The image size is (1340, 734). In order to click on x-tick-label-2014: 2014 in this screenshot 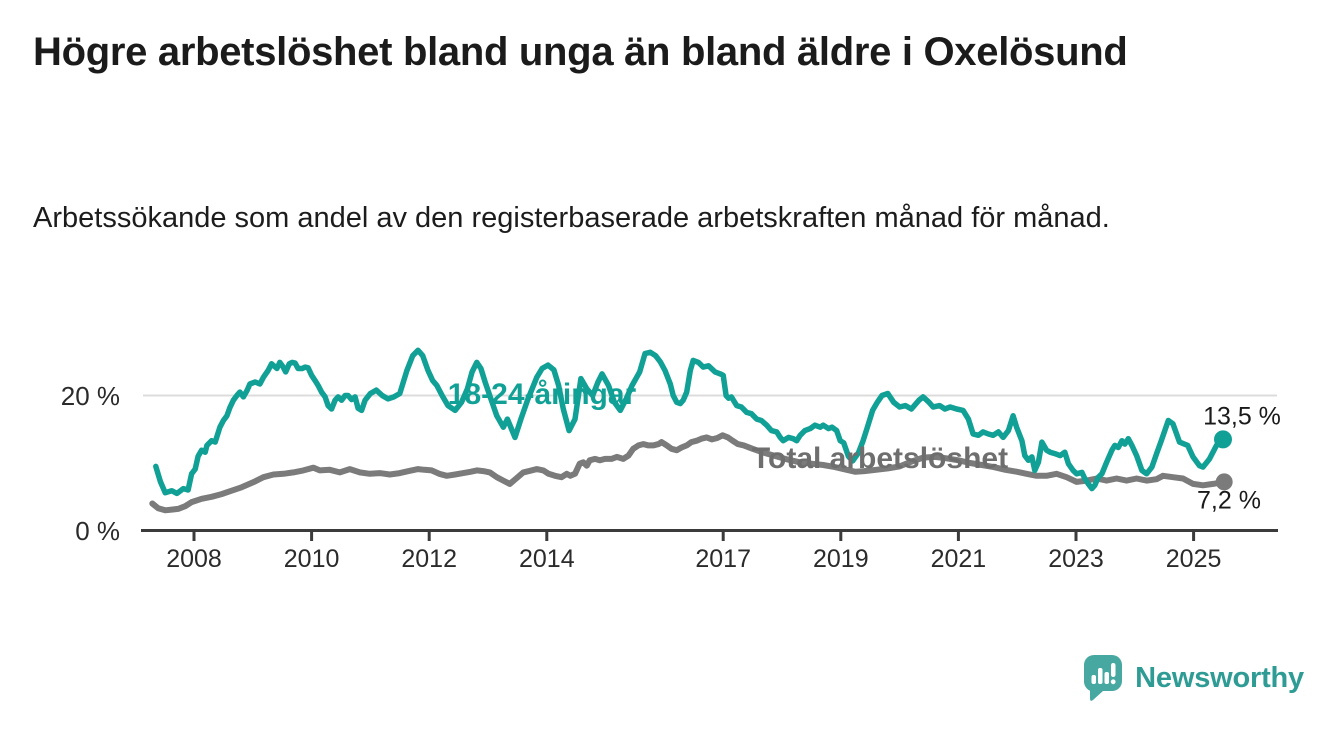, I will do `click(546, 559)`.